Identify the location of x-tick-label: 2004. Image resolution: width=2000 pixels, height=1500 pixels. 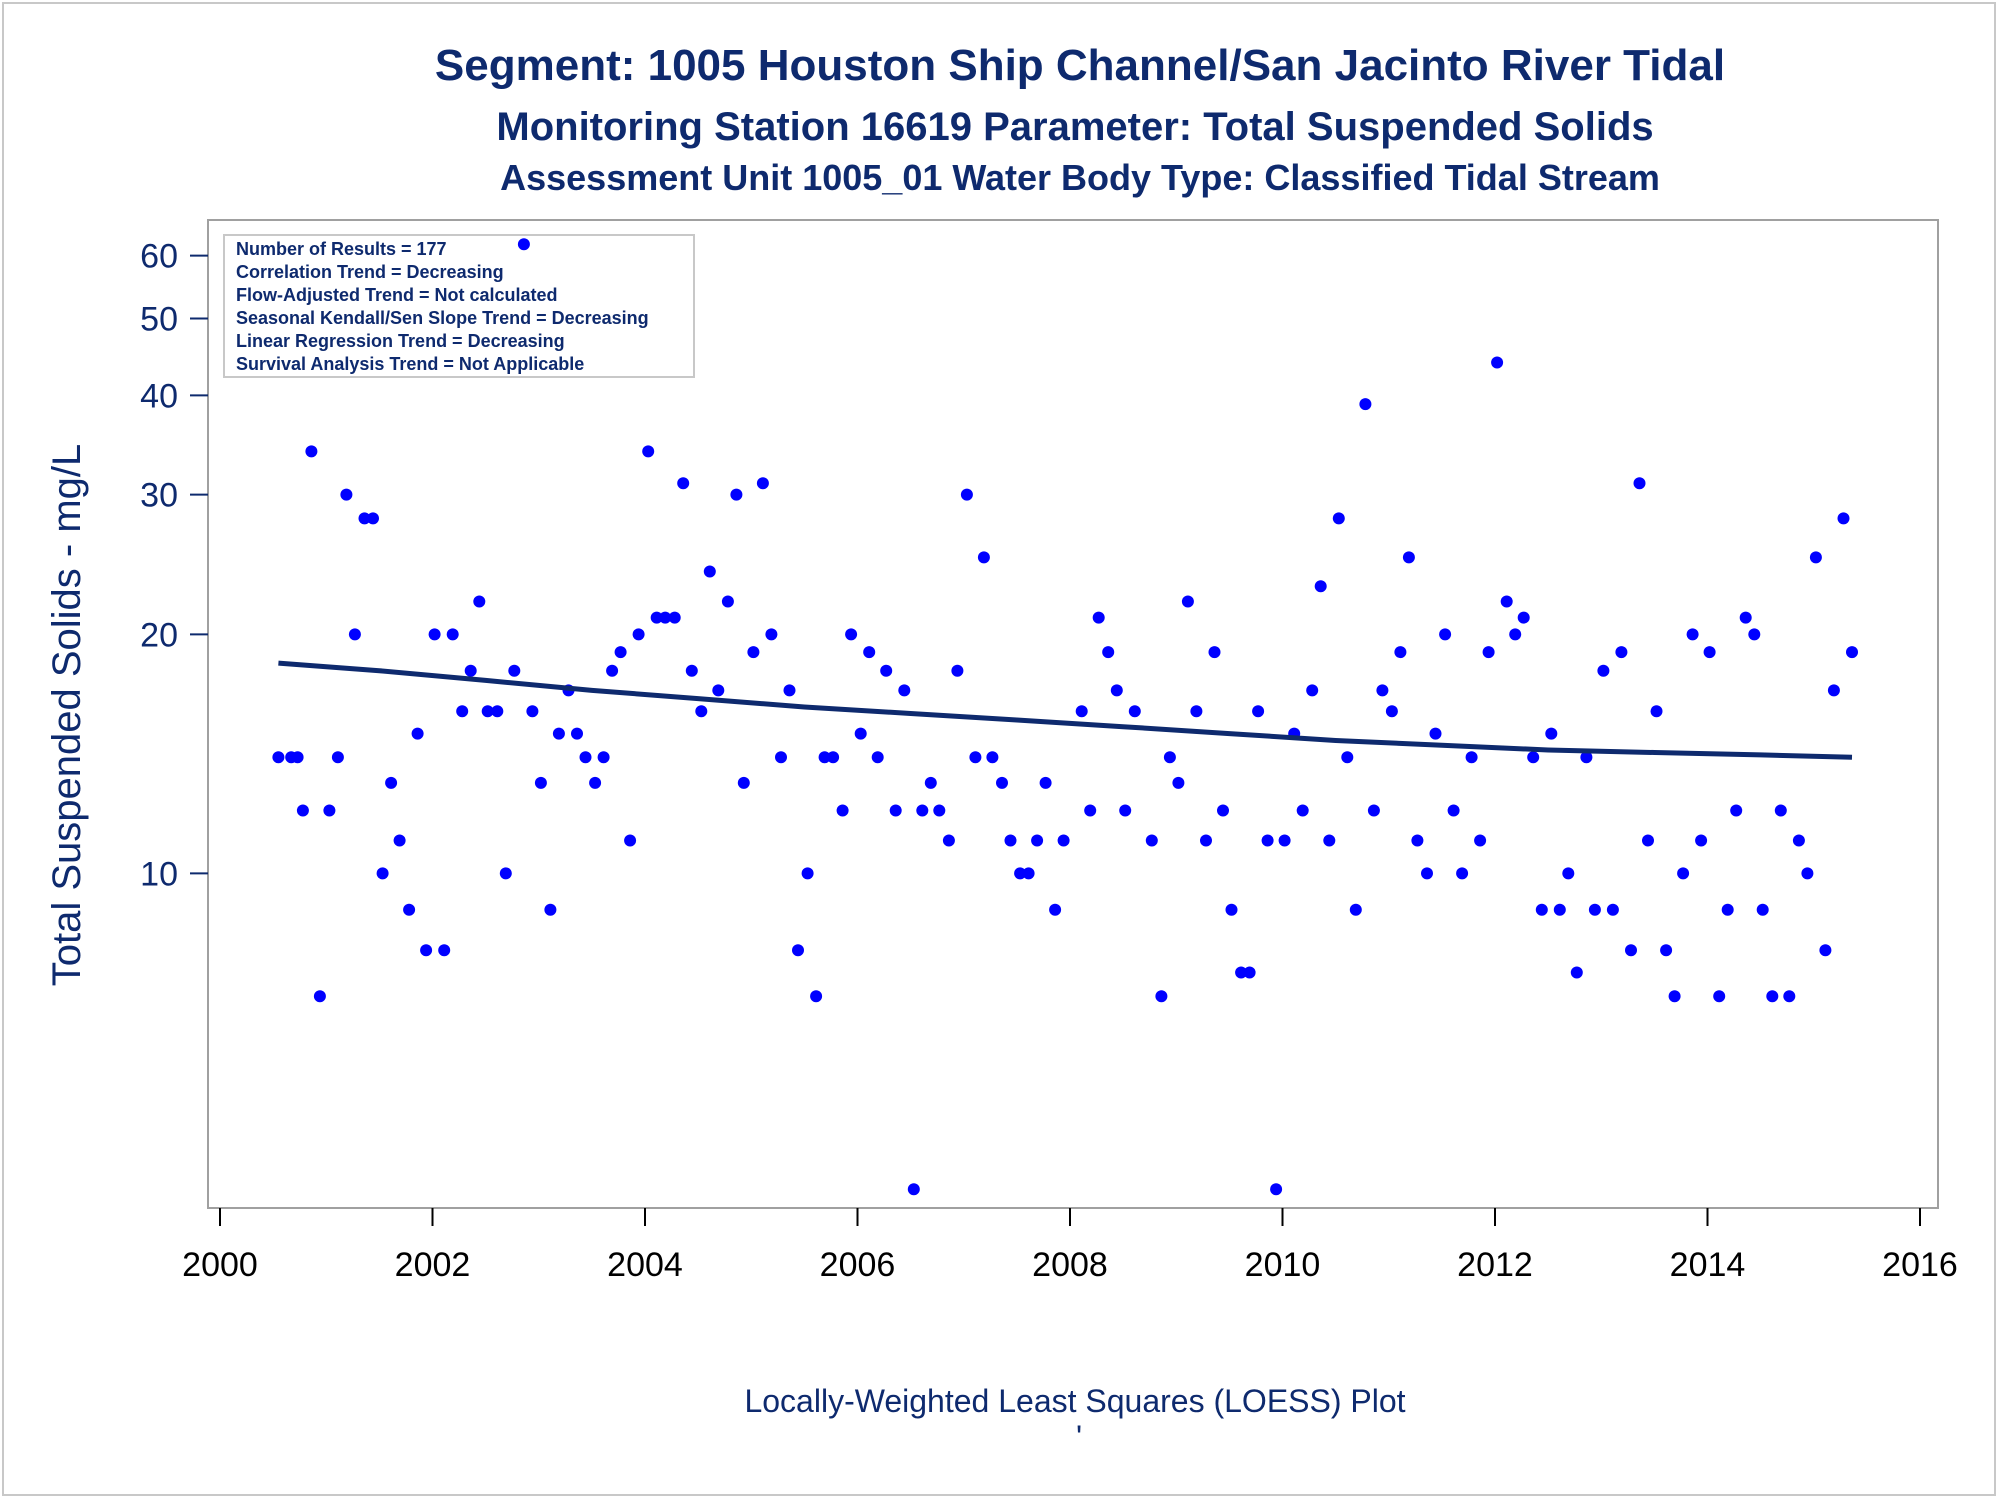
(645, 1265).